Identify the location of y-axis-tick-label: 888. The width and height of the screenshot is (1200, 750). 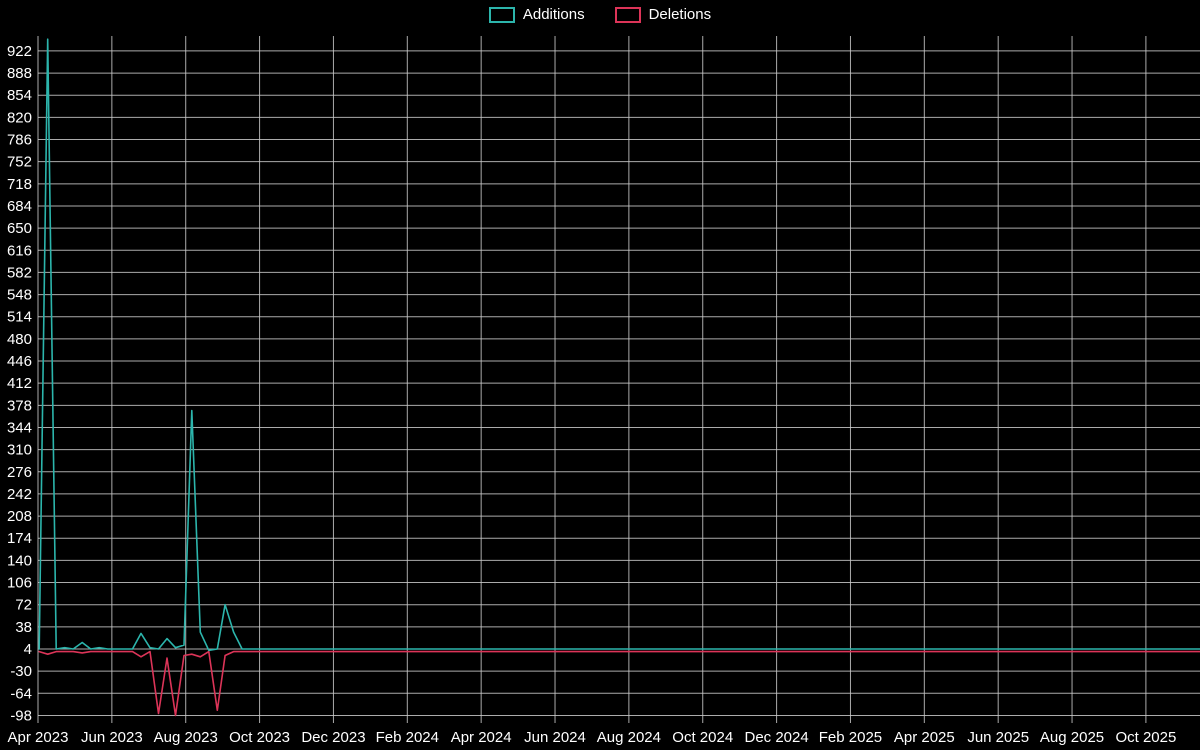
(19, 73).